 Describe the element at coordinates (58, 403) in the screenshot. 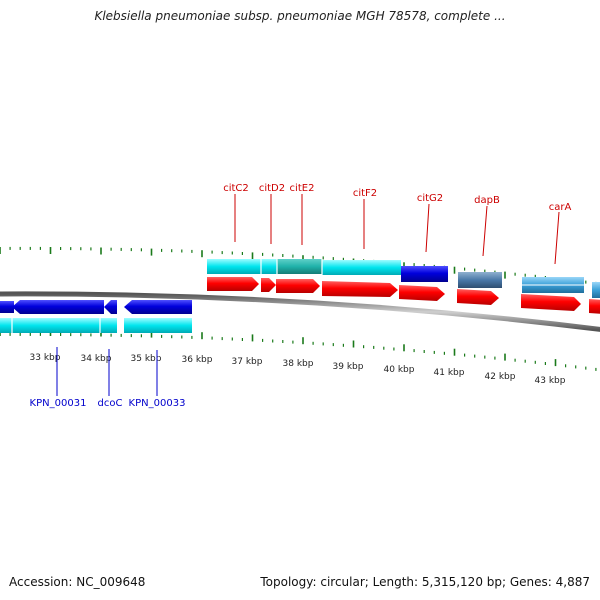

I see `gene-label-kpn-00031: KPN_00031` at that location.